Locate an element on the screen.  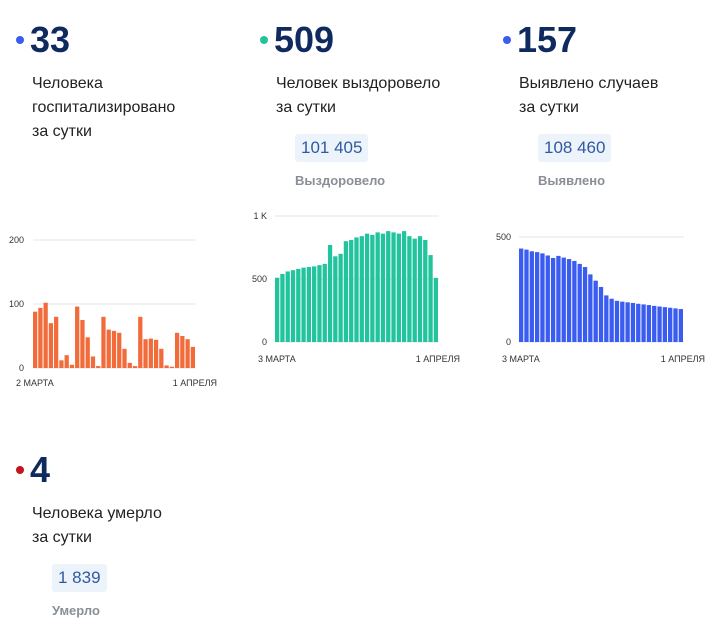
deaths-label-line1: Человека умерло is located at coordinates (97, 513).